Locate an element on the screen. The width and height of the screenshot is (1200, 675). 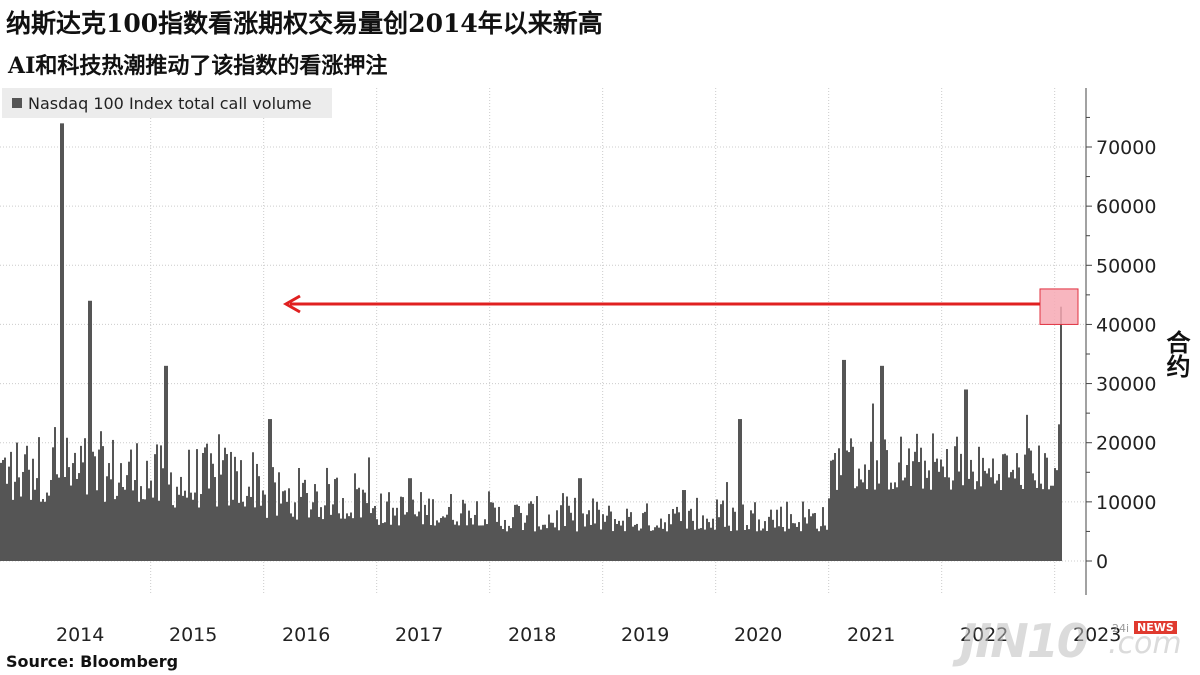
x-tick-label: 2022 is located at coordinates (984, 635).